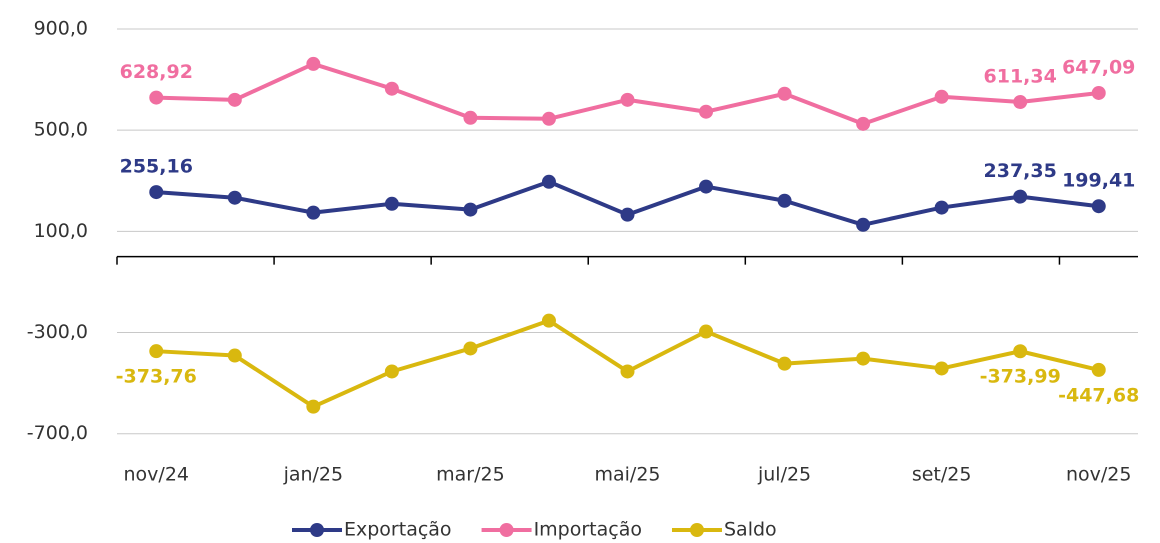 Image resolution: width=1160 pixels, height=543 pixels. I want to click on y-tick-label: 900,0, so click(61, 29).